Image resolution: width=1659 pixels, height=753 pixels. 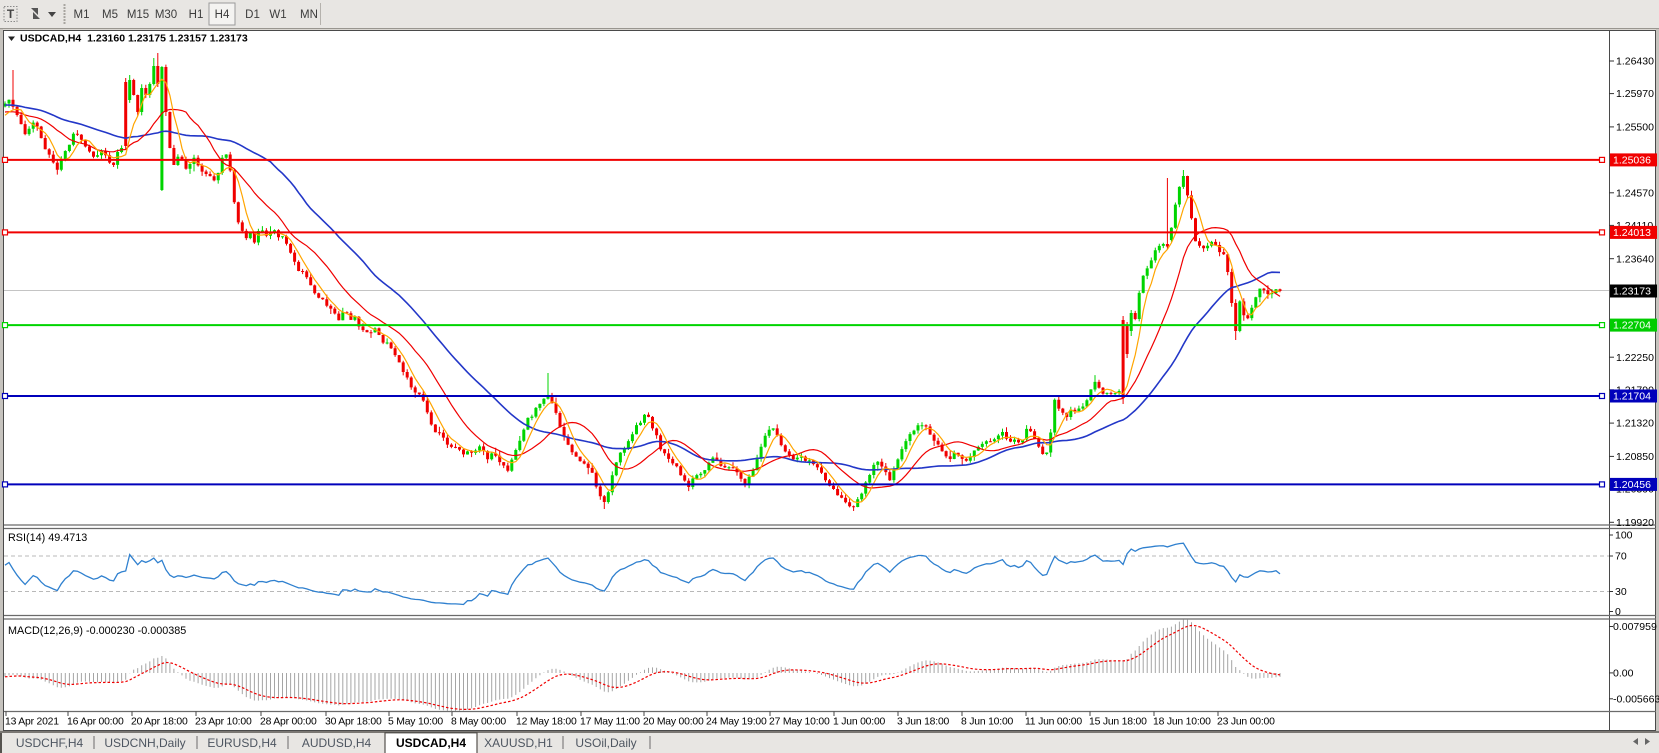 What do you see at coordinates (1632, 161) in the screenshot?
I see `svg-text: 1.25036` at bounding box center [1632, 161].